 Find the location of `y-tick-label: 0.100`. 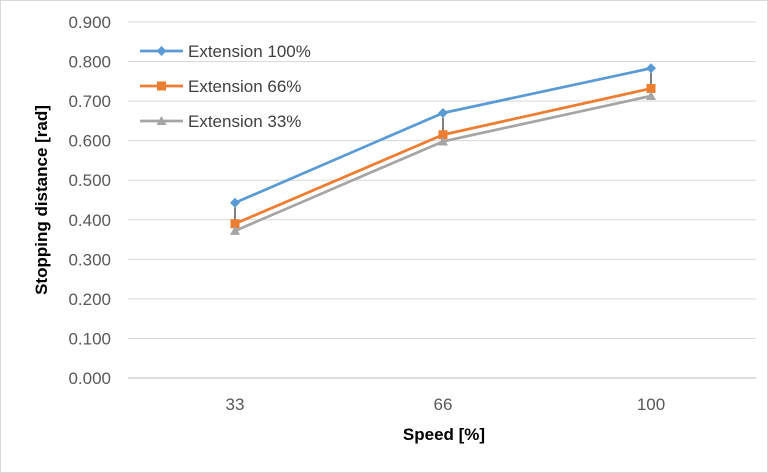

y-tick-label: 0.100 is located at coordinates (89, 338).